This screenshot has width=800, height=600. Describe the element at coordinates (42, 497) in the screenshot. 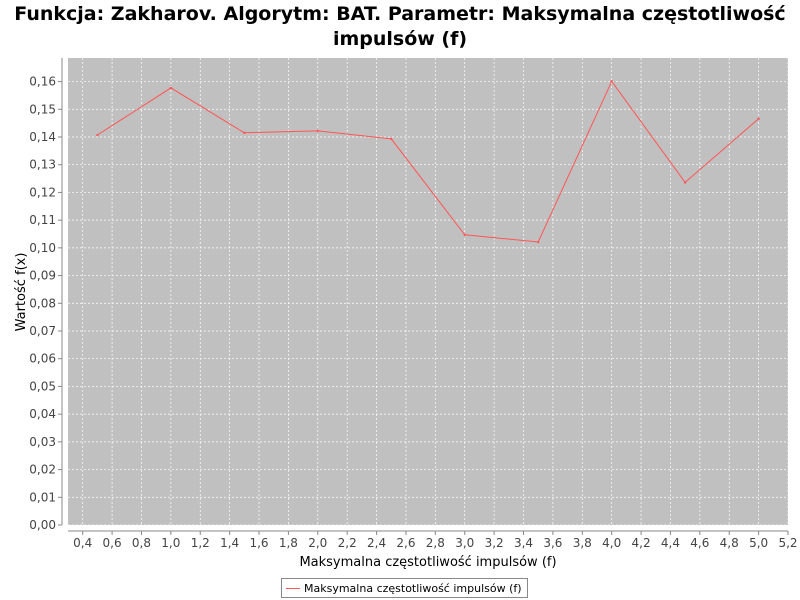

I see `y-tick-label: 0,01` at that location.